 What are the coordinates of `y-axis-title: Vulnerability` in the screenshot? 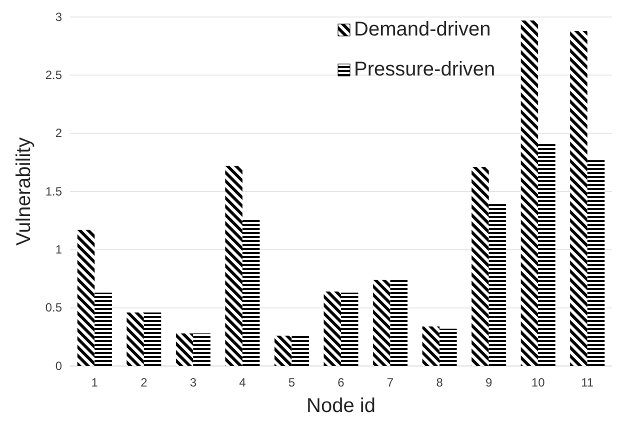 It's located at (24, 191).